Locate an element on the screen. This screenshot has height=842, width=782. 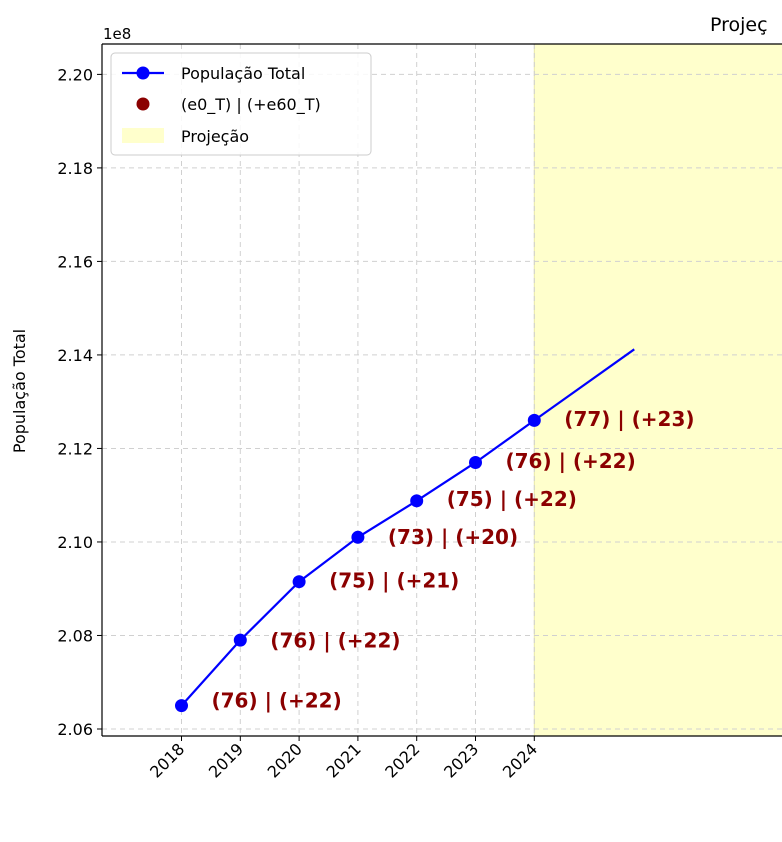
data-label: (75) | (+22) is located at coordinates (512, 499).